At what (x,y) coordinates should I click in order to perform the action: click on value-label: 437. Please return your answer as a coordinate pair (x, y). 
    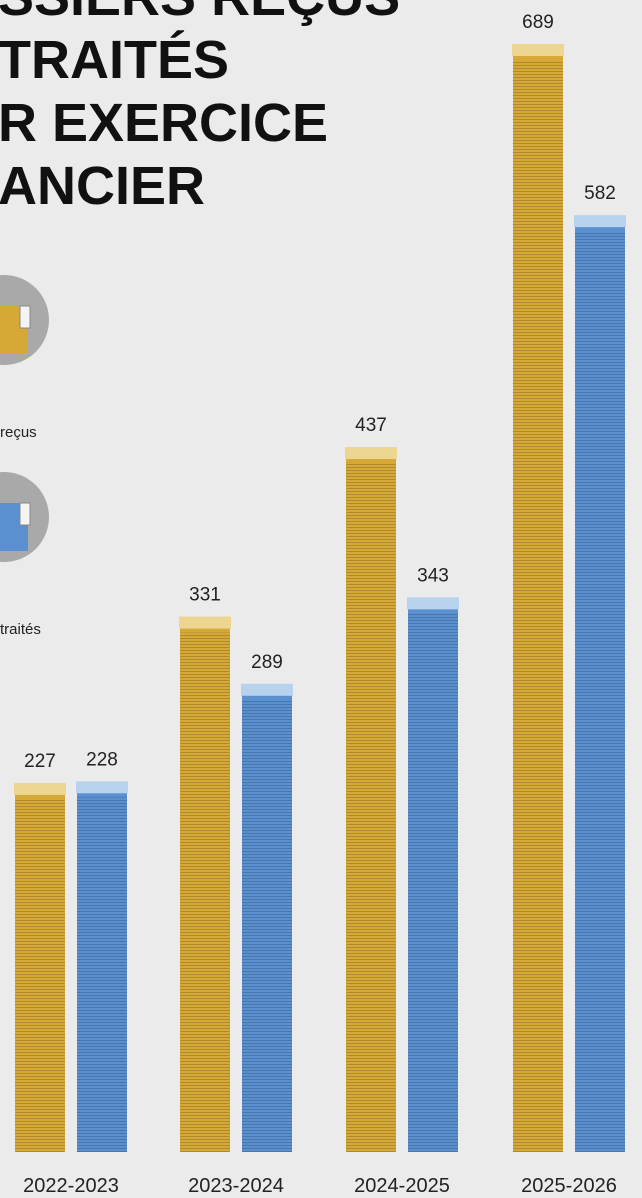
    Looking at the image, I should click on (371, 425).